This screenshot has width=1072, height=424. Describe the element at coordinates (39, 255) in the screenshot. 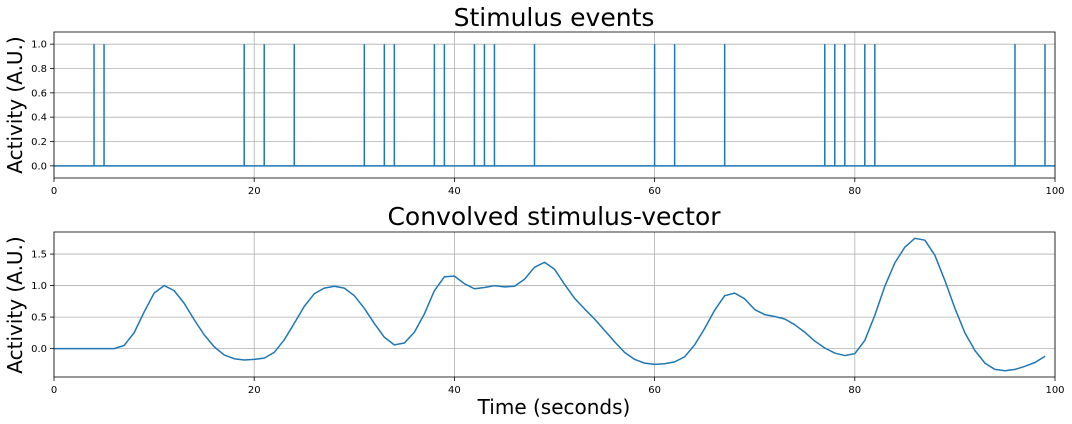

I see `y-tick-label: 1.5` at that location.